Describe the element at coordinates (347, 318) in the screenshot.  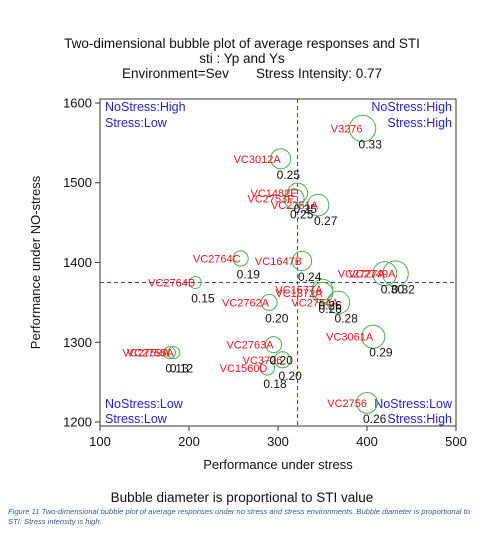
I see `sti-value-label: 0.28` at that location.